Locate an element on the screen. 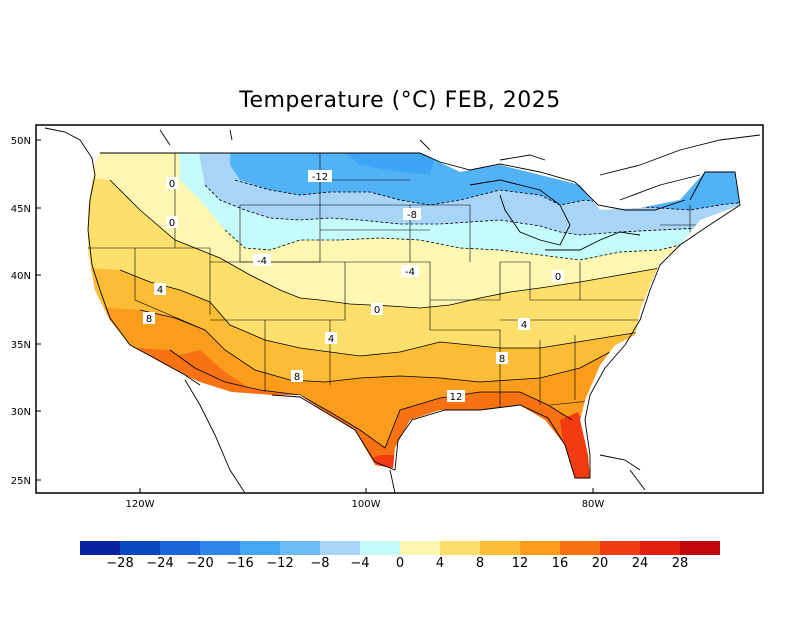 The height and width of the screenshot is (618, 800). contour-label: -8 is located at coordinates (412, 215).